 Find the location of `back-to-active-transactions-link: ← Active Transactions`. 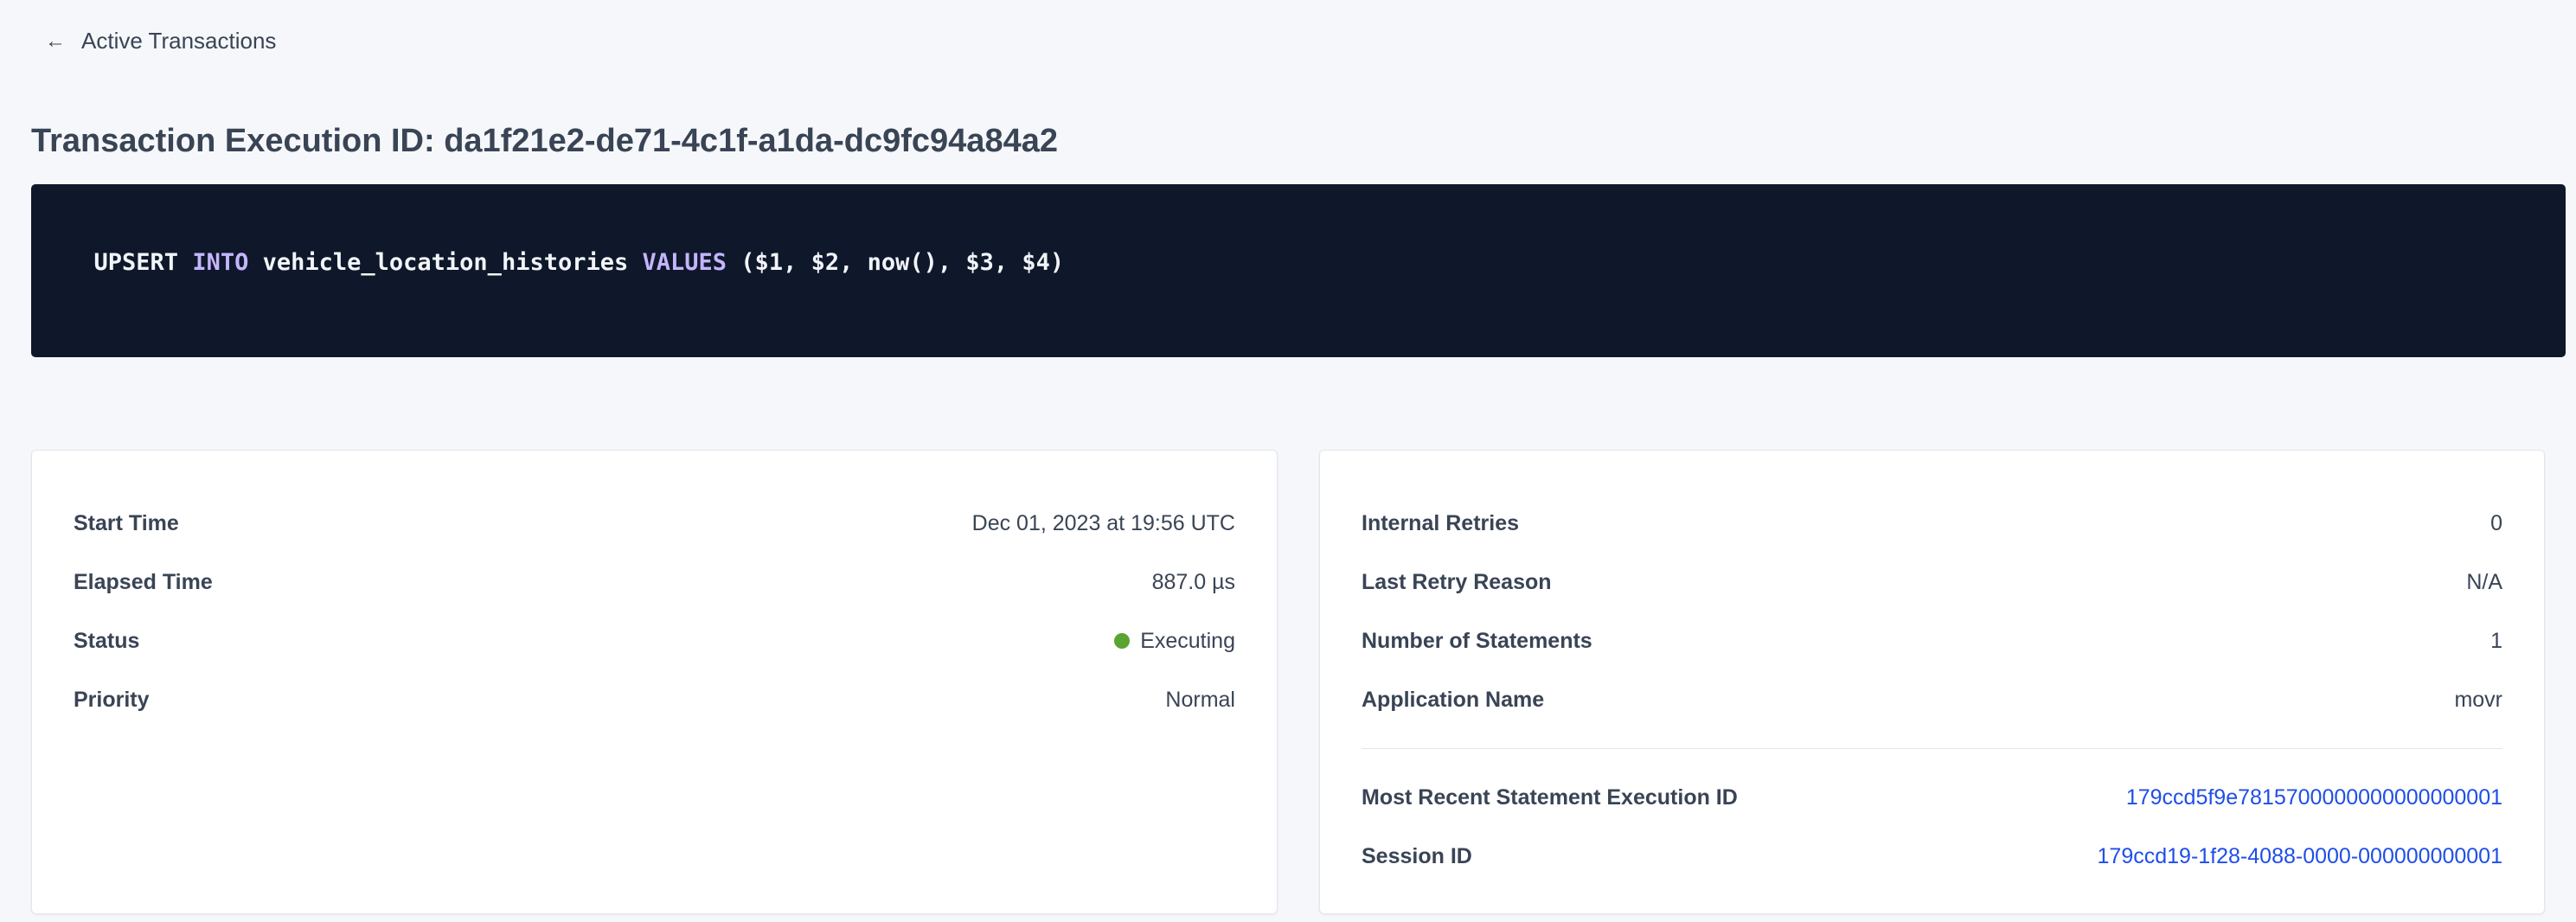

back-to-active-transactions-link: ← Active Transactions is located at coordinates (160, 41).